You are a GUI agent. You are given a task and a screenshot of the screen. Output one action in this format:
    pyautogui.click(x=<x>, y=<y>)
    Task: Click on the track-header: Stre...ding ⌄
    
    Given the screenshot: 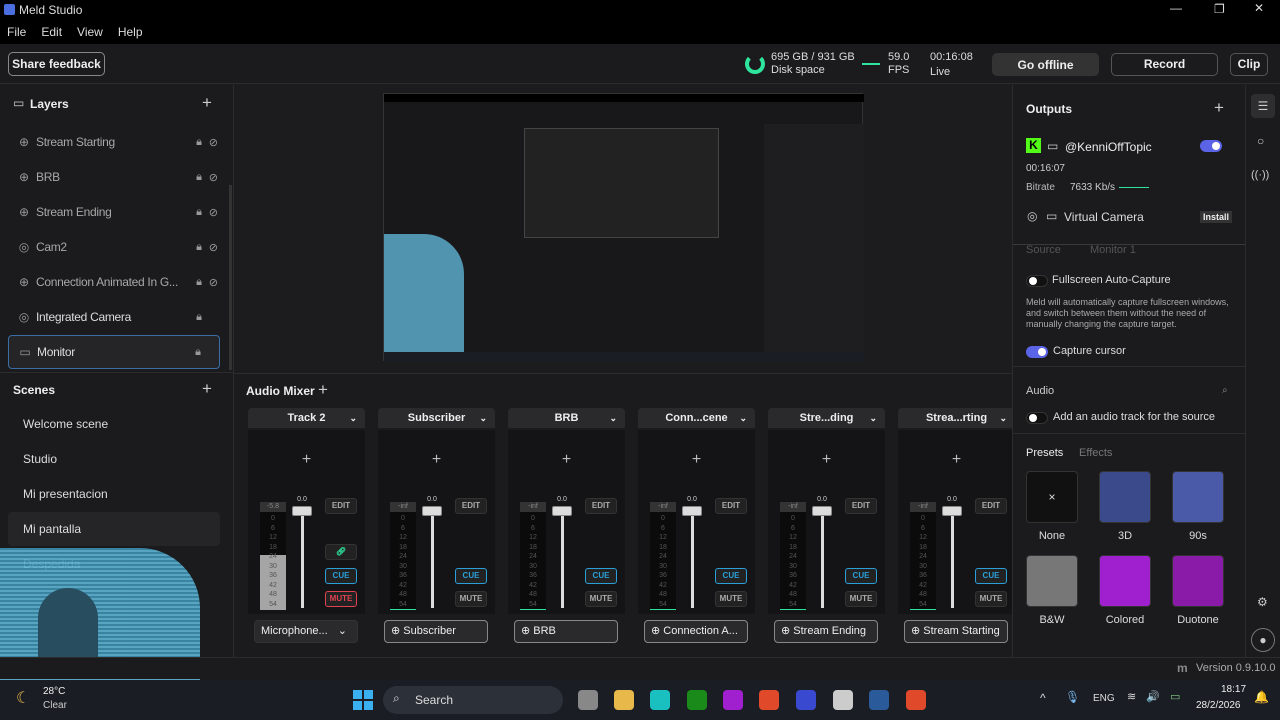 What is the action you would take?
    pyautogui.click(x=826, y=418)
    